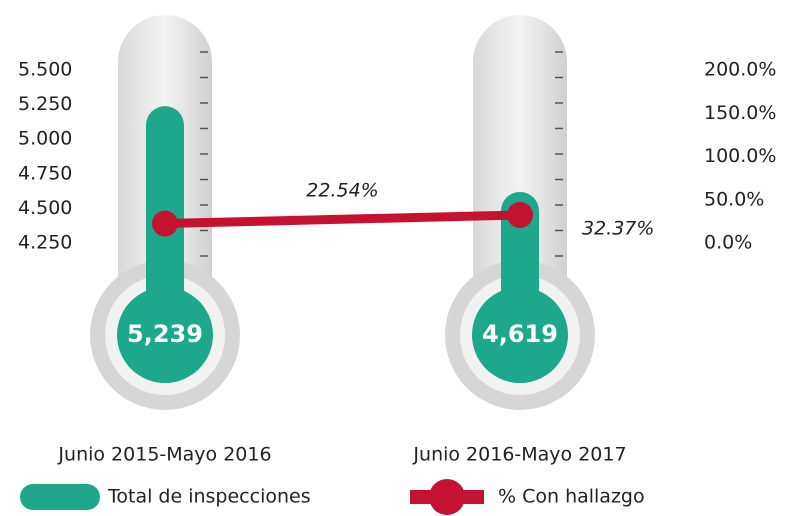 The image size is (797, 516). Describe the element at coordinates (447, 497) in the screenshot. I see `legend-swatch-point` at that location.